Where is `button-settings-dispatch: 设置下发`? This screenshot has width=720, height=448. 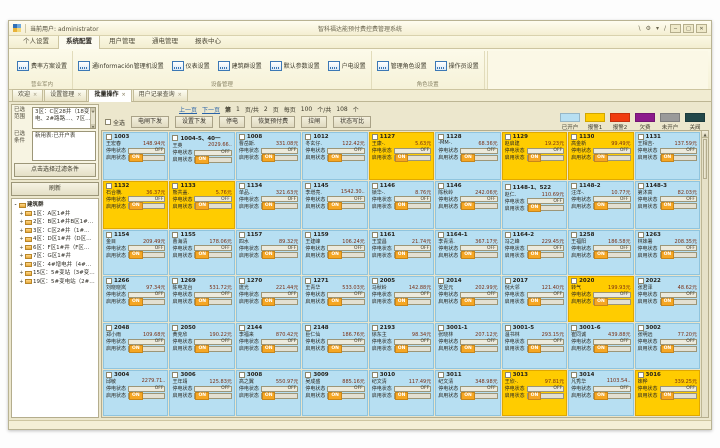
button-settings-dispatch: 设置下发 is located at coordinates (194, 122).